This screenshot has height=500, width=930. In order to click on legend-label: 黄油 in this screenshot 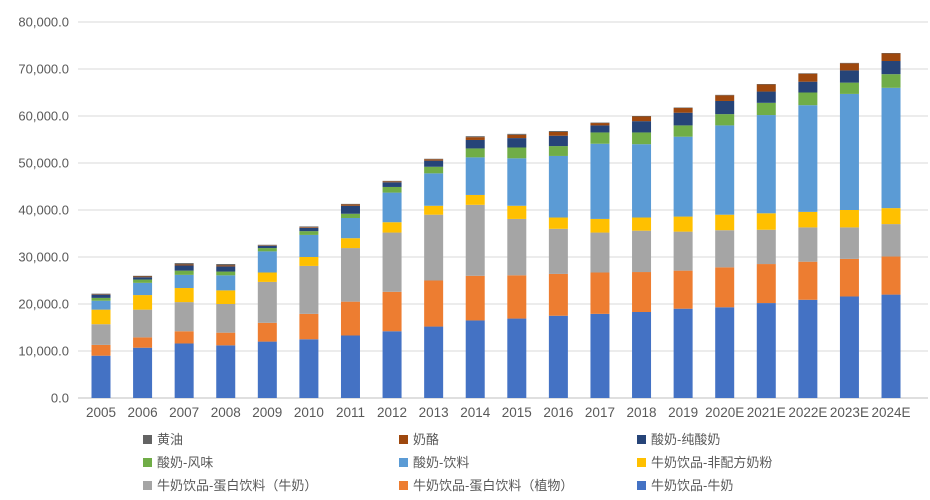, I will do `click(170, 439)`.